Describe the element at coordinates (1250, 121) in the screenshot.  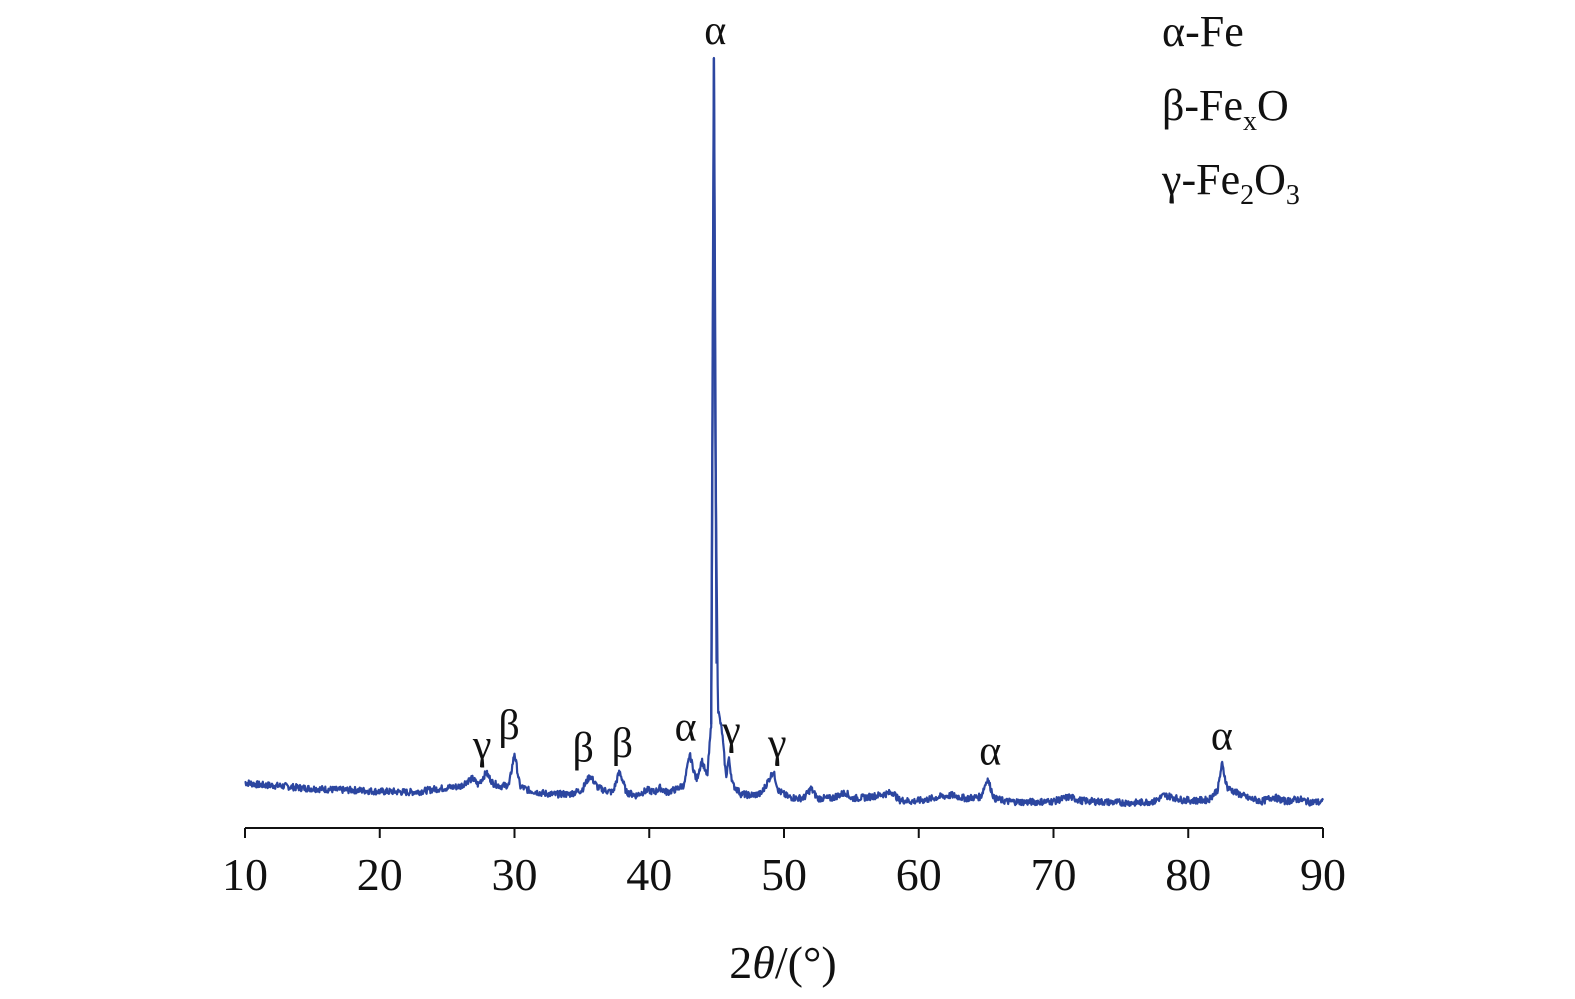
I see `legend-subscript: x` at that location.